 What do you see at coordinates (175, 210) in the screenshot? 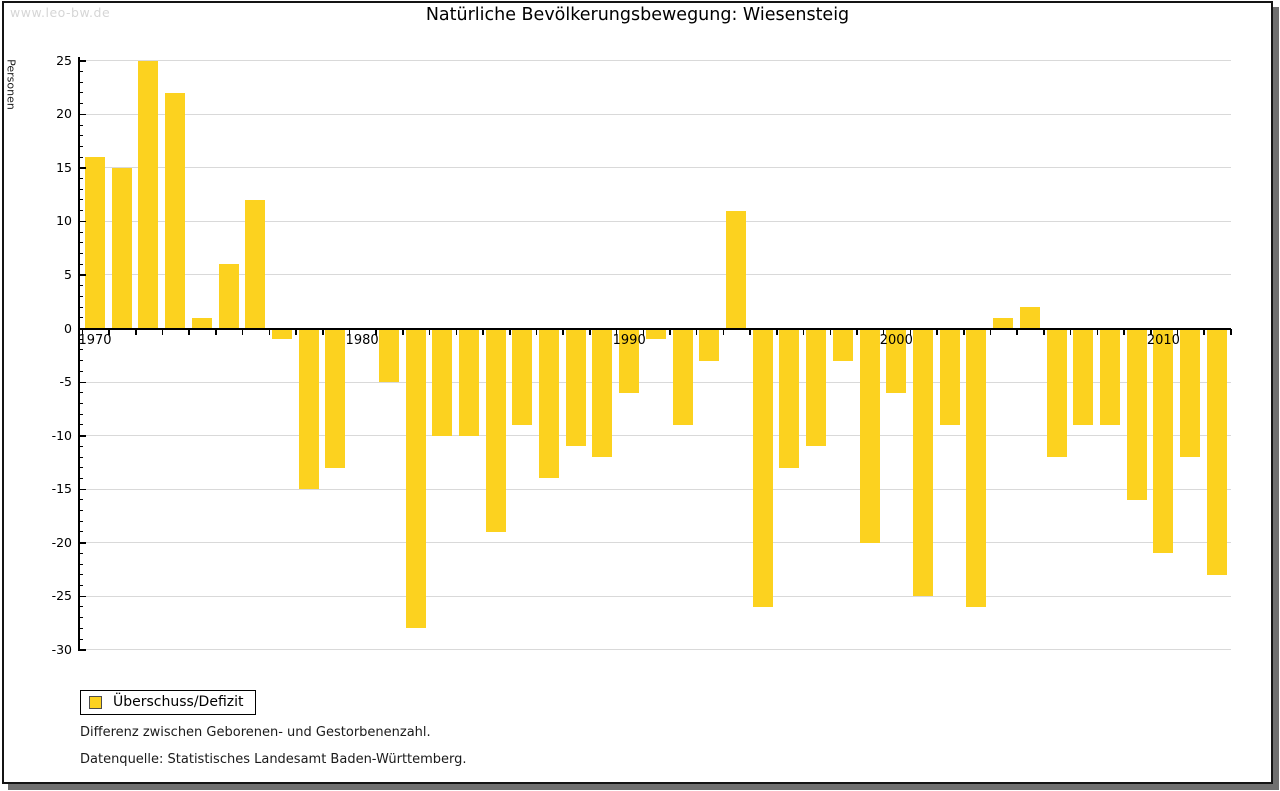
I see `bar-1973` at bounding box center [175, 210].